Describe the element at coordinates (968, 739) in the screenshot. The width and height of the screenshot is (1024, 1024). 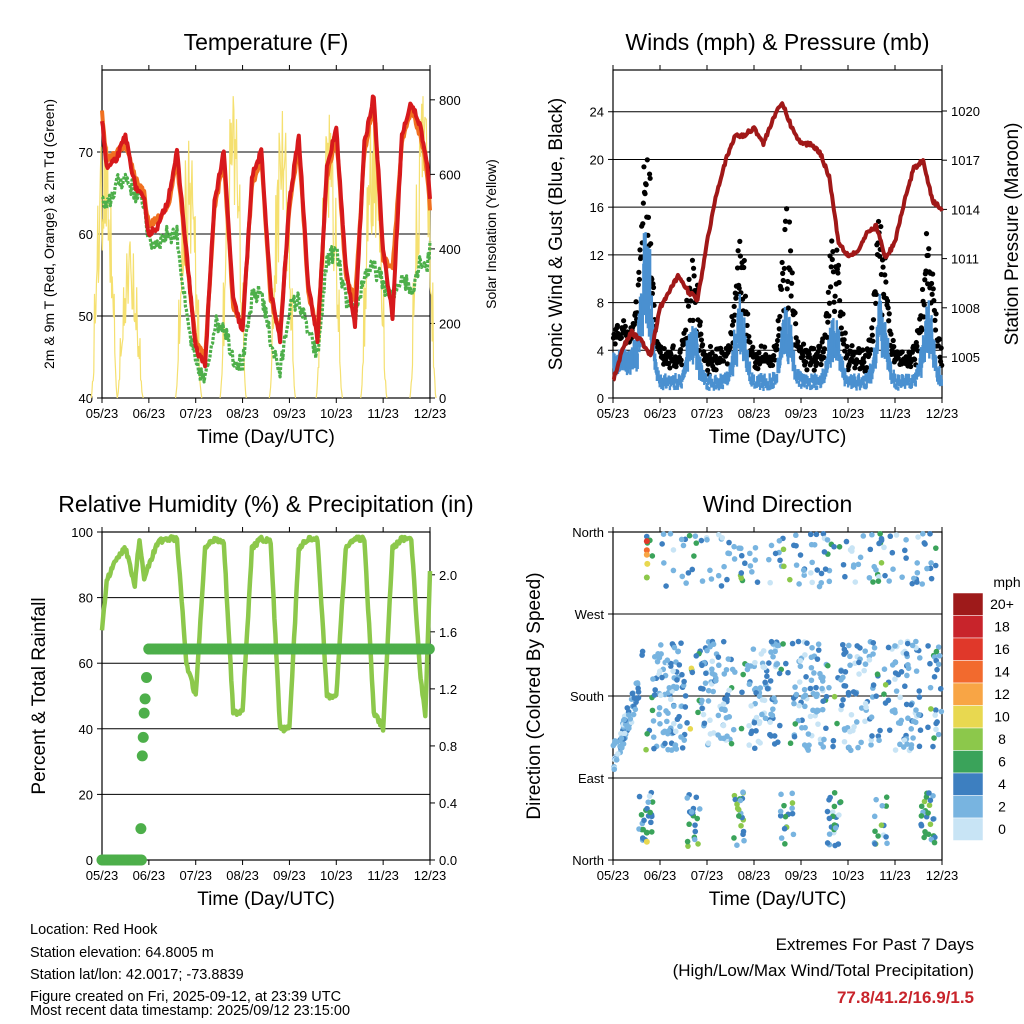
I see `legend-swatch` at that location.